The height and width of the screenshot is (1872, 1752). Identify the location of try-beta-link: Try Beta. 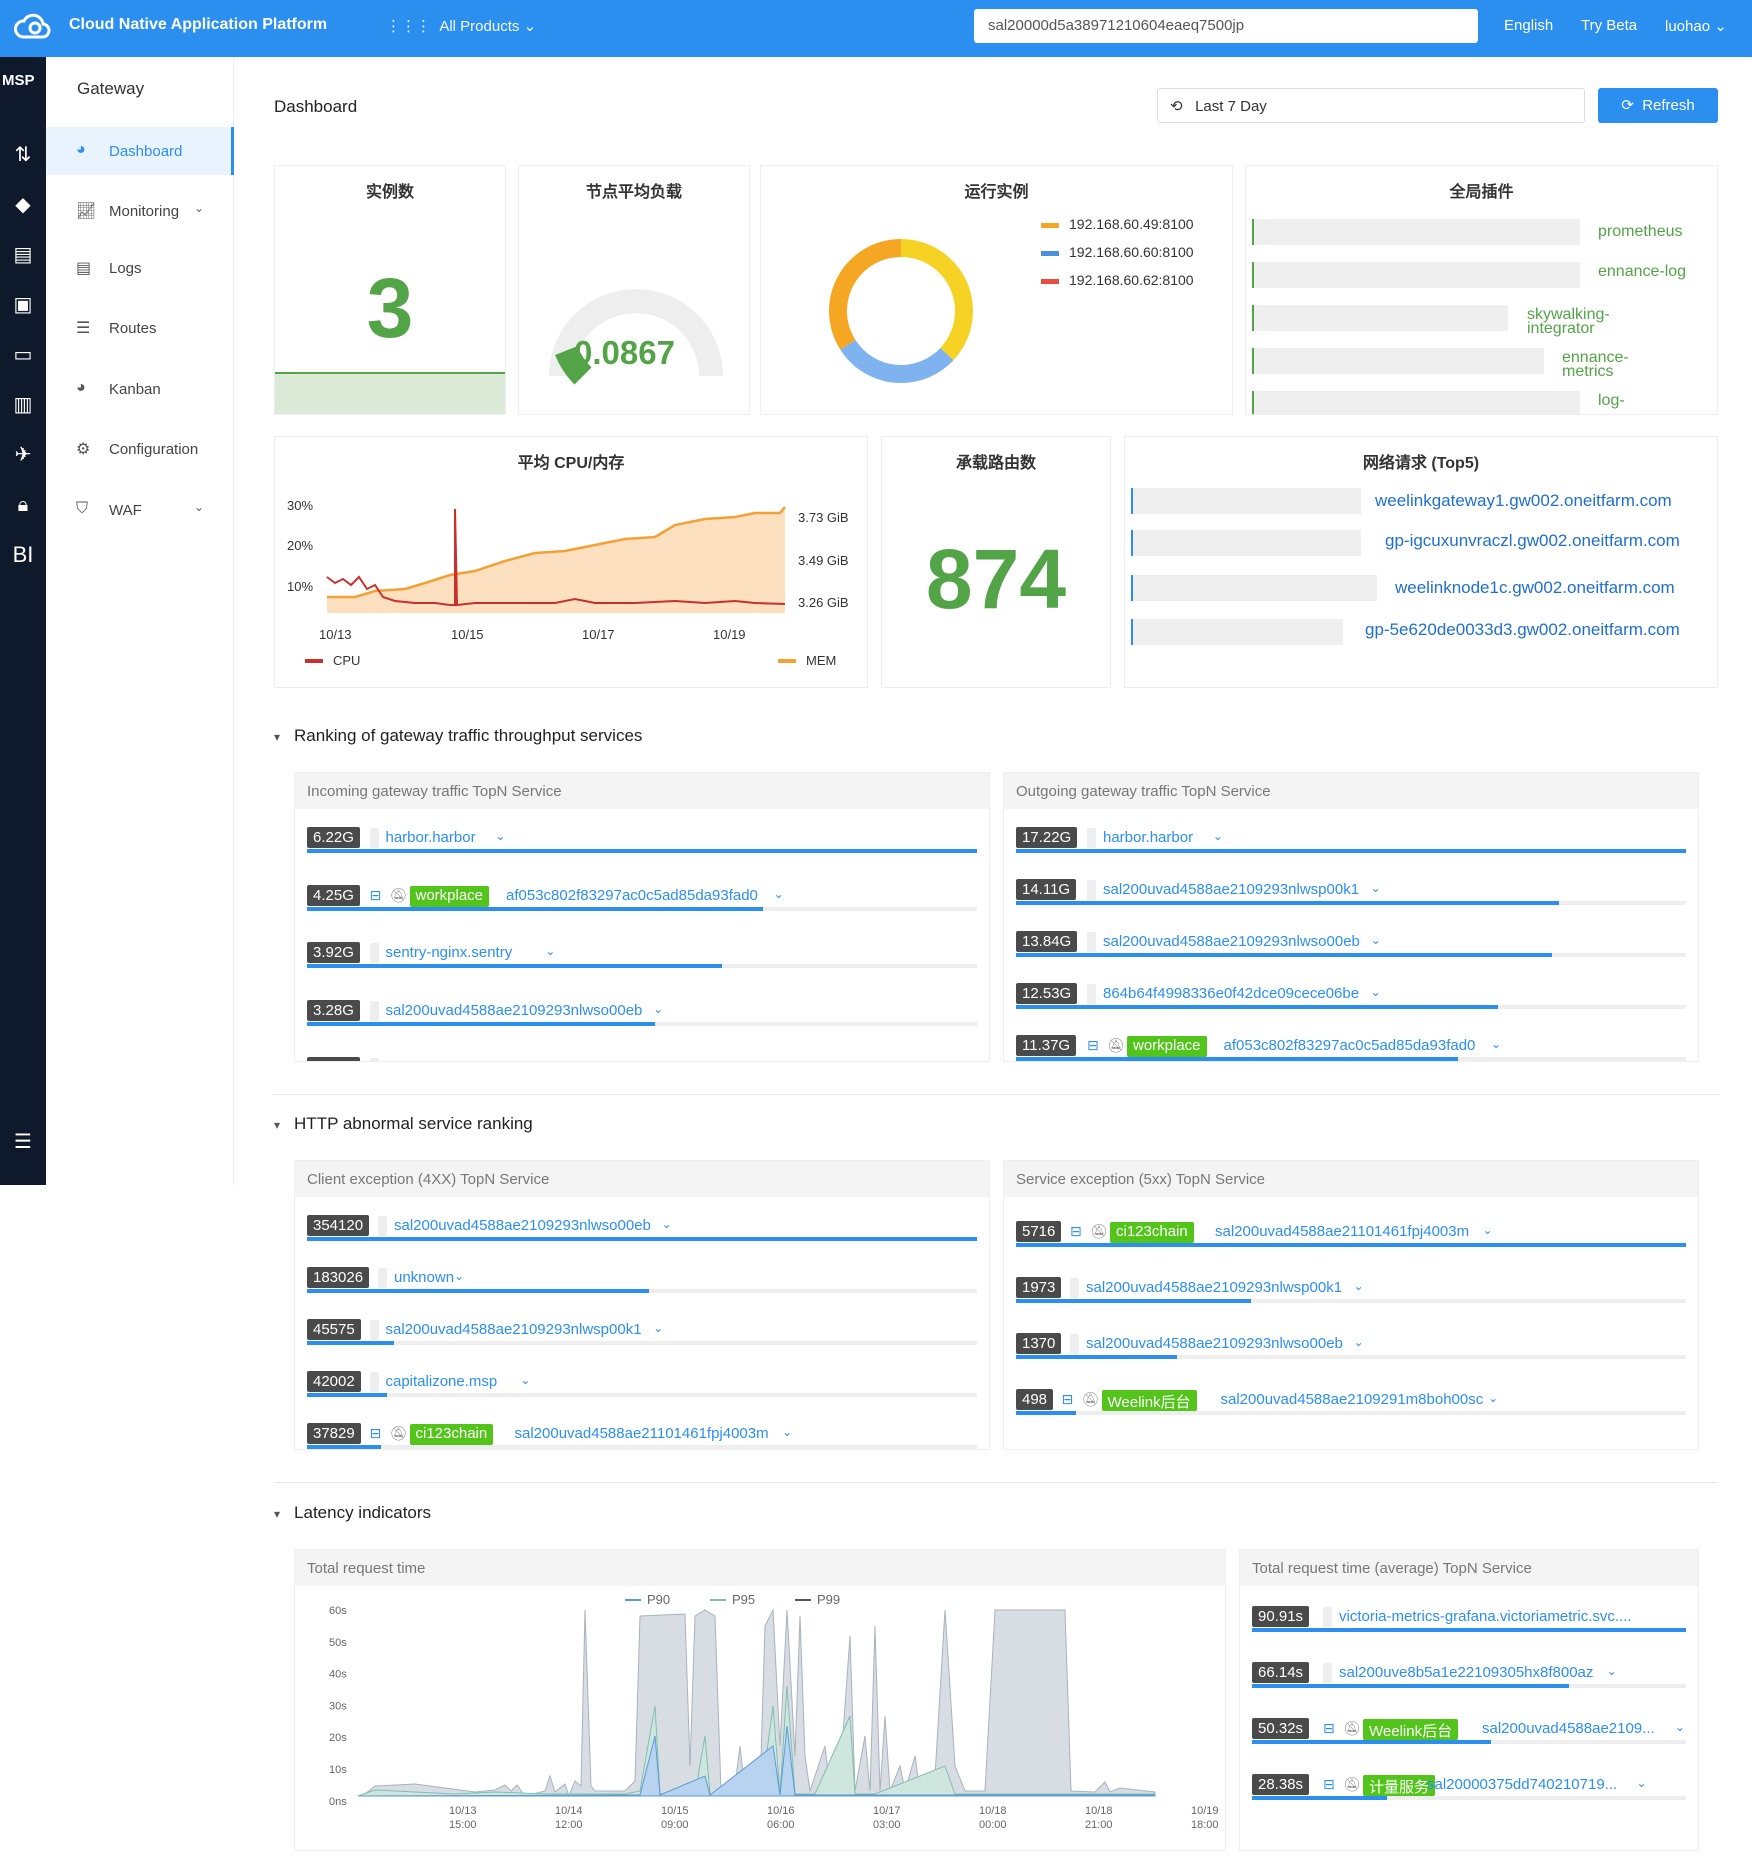
(1609, 25).